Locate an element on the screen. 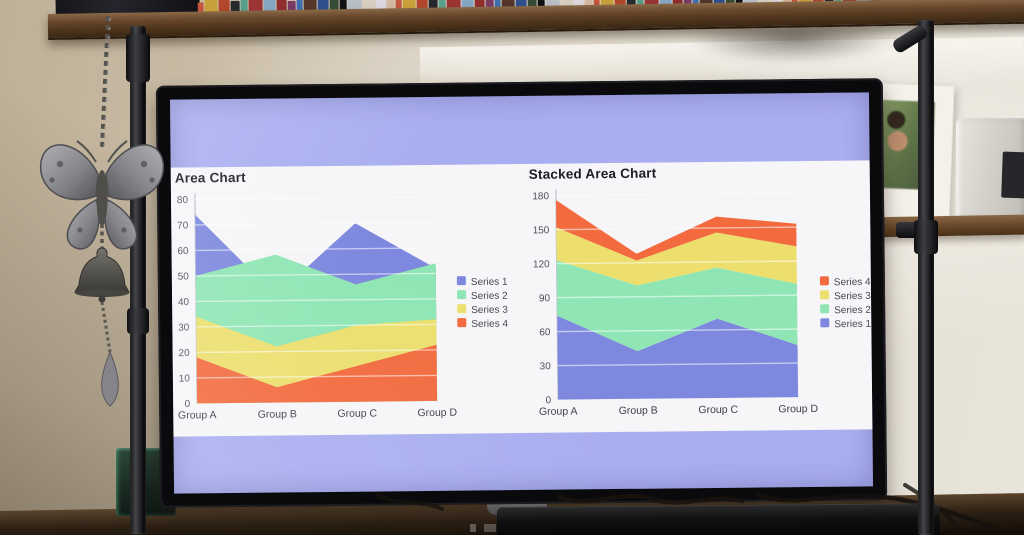 The height and width of the screenshot is (535, 1024). y-tick-label: 40 is located at coordinates (184, 302).